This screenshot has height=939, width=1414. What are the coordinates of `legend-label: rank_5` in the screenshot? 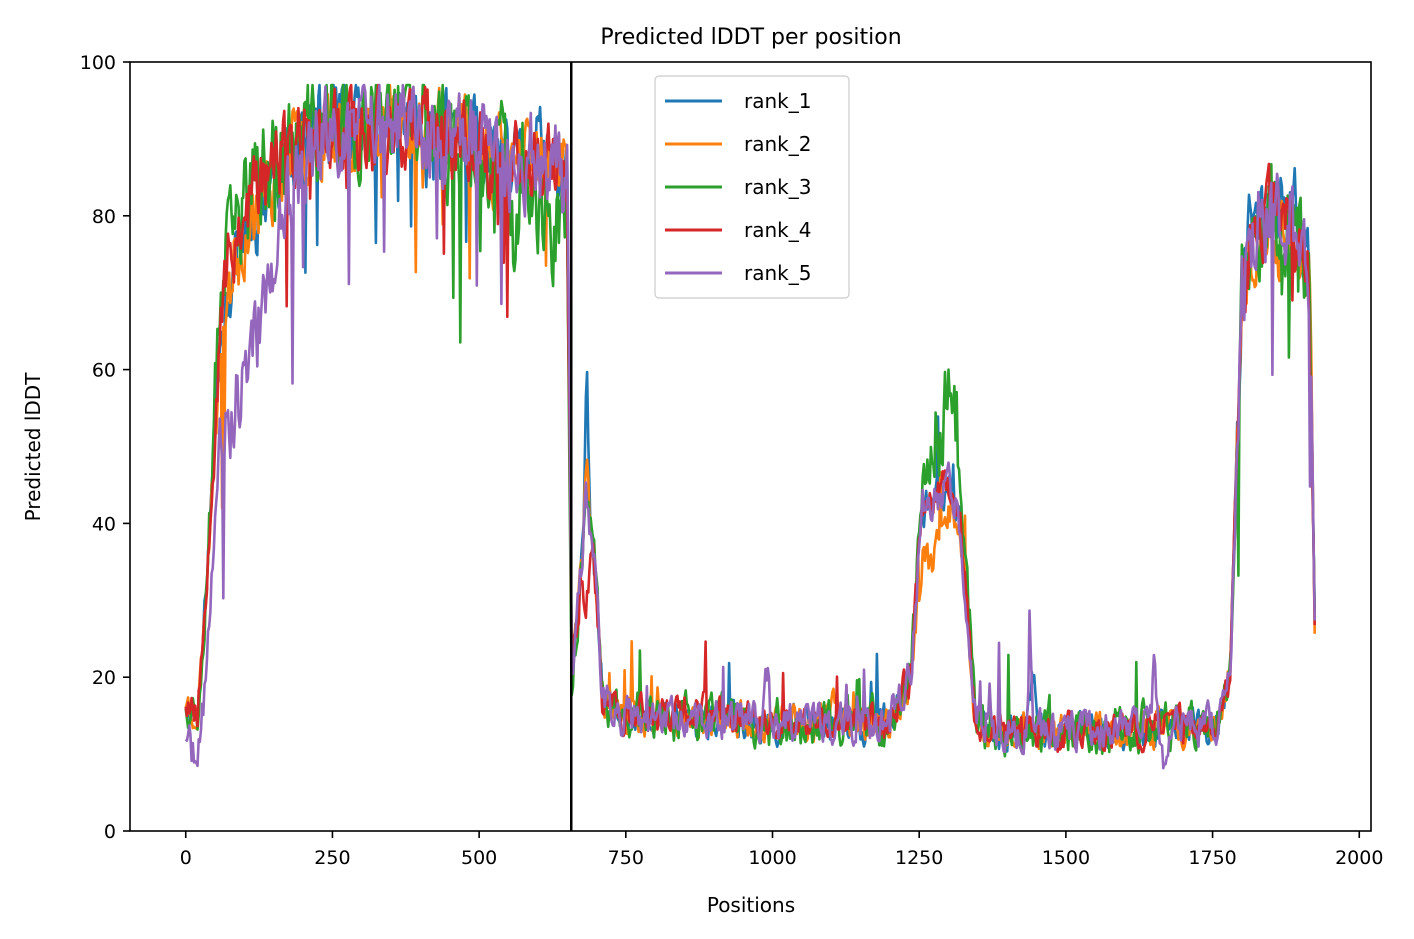 It's located at (777, 273).